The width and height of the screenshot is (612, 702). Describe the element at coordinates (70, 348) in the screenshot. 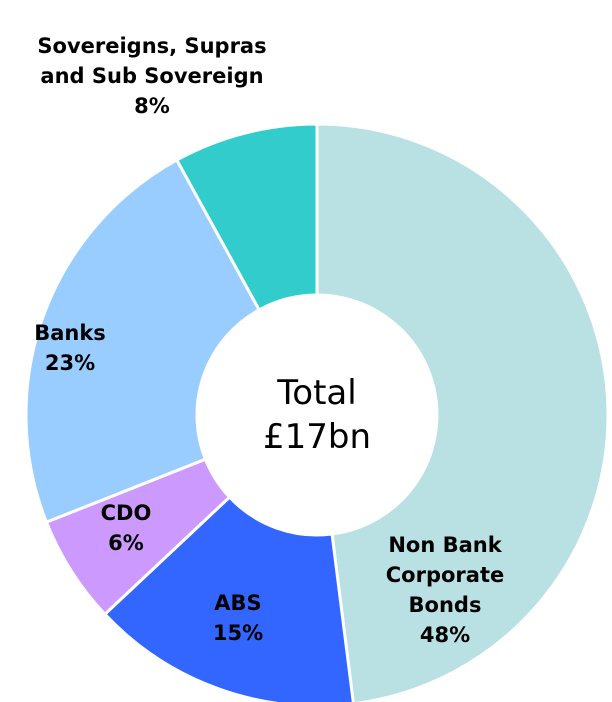

I see `slice-label: Banks 23%` at that location.